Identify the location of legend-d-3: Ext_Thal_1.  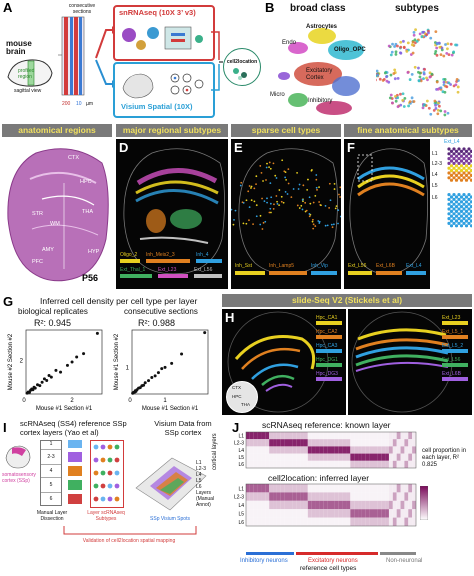
(133, 270).